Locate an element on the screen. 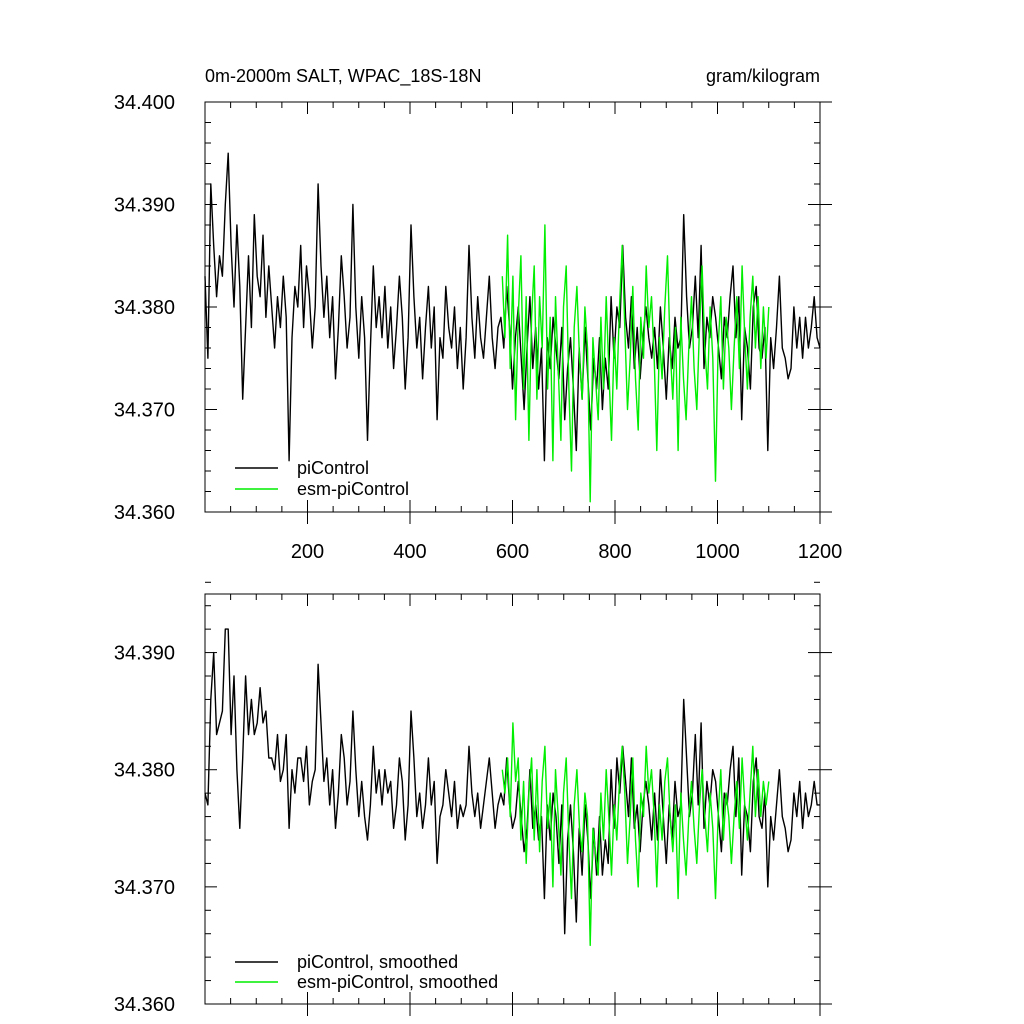 This screenshot has width=1024, height=1024. top-legend: piControl esm-piControl is located at coordinates (322, 478).